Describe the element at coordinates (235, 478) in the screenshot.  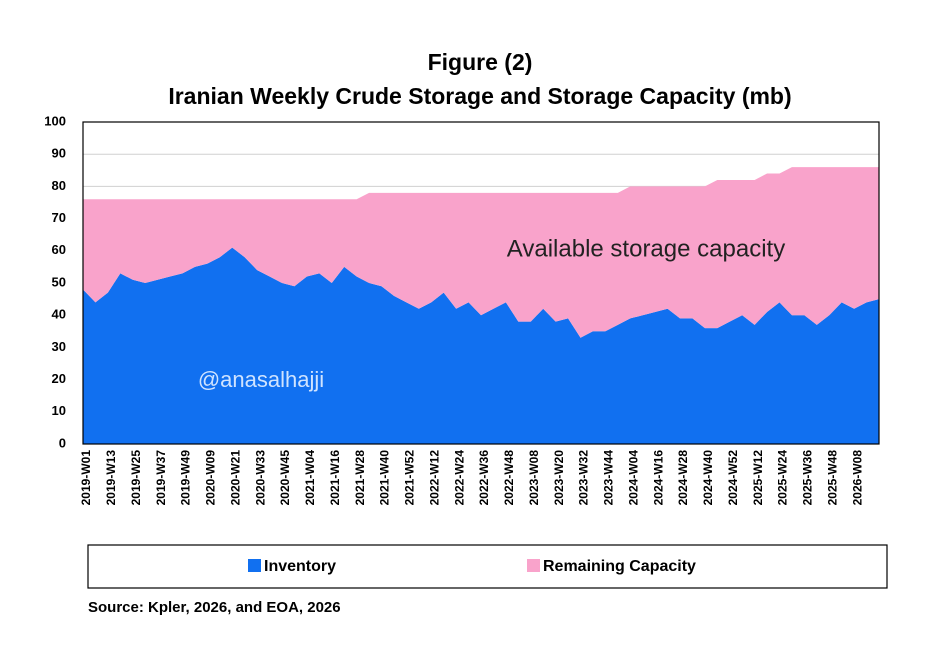
I see `x-tick-label: 2020-W21` at that location.